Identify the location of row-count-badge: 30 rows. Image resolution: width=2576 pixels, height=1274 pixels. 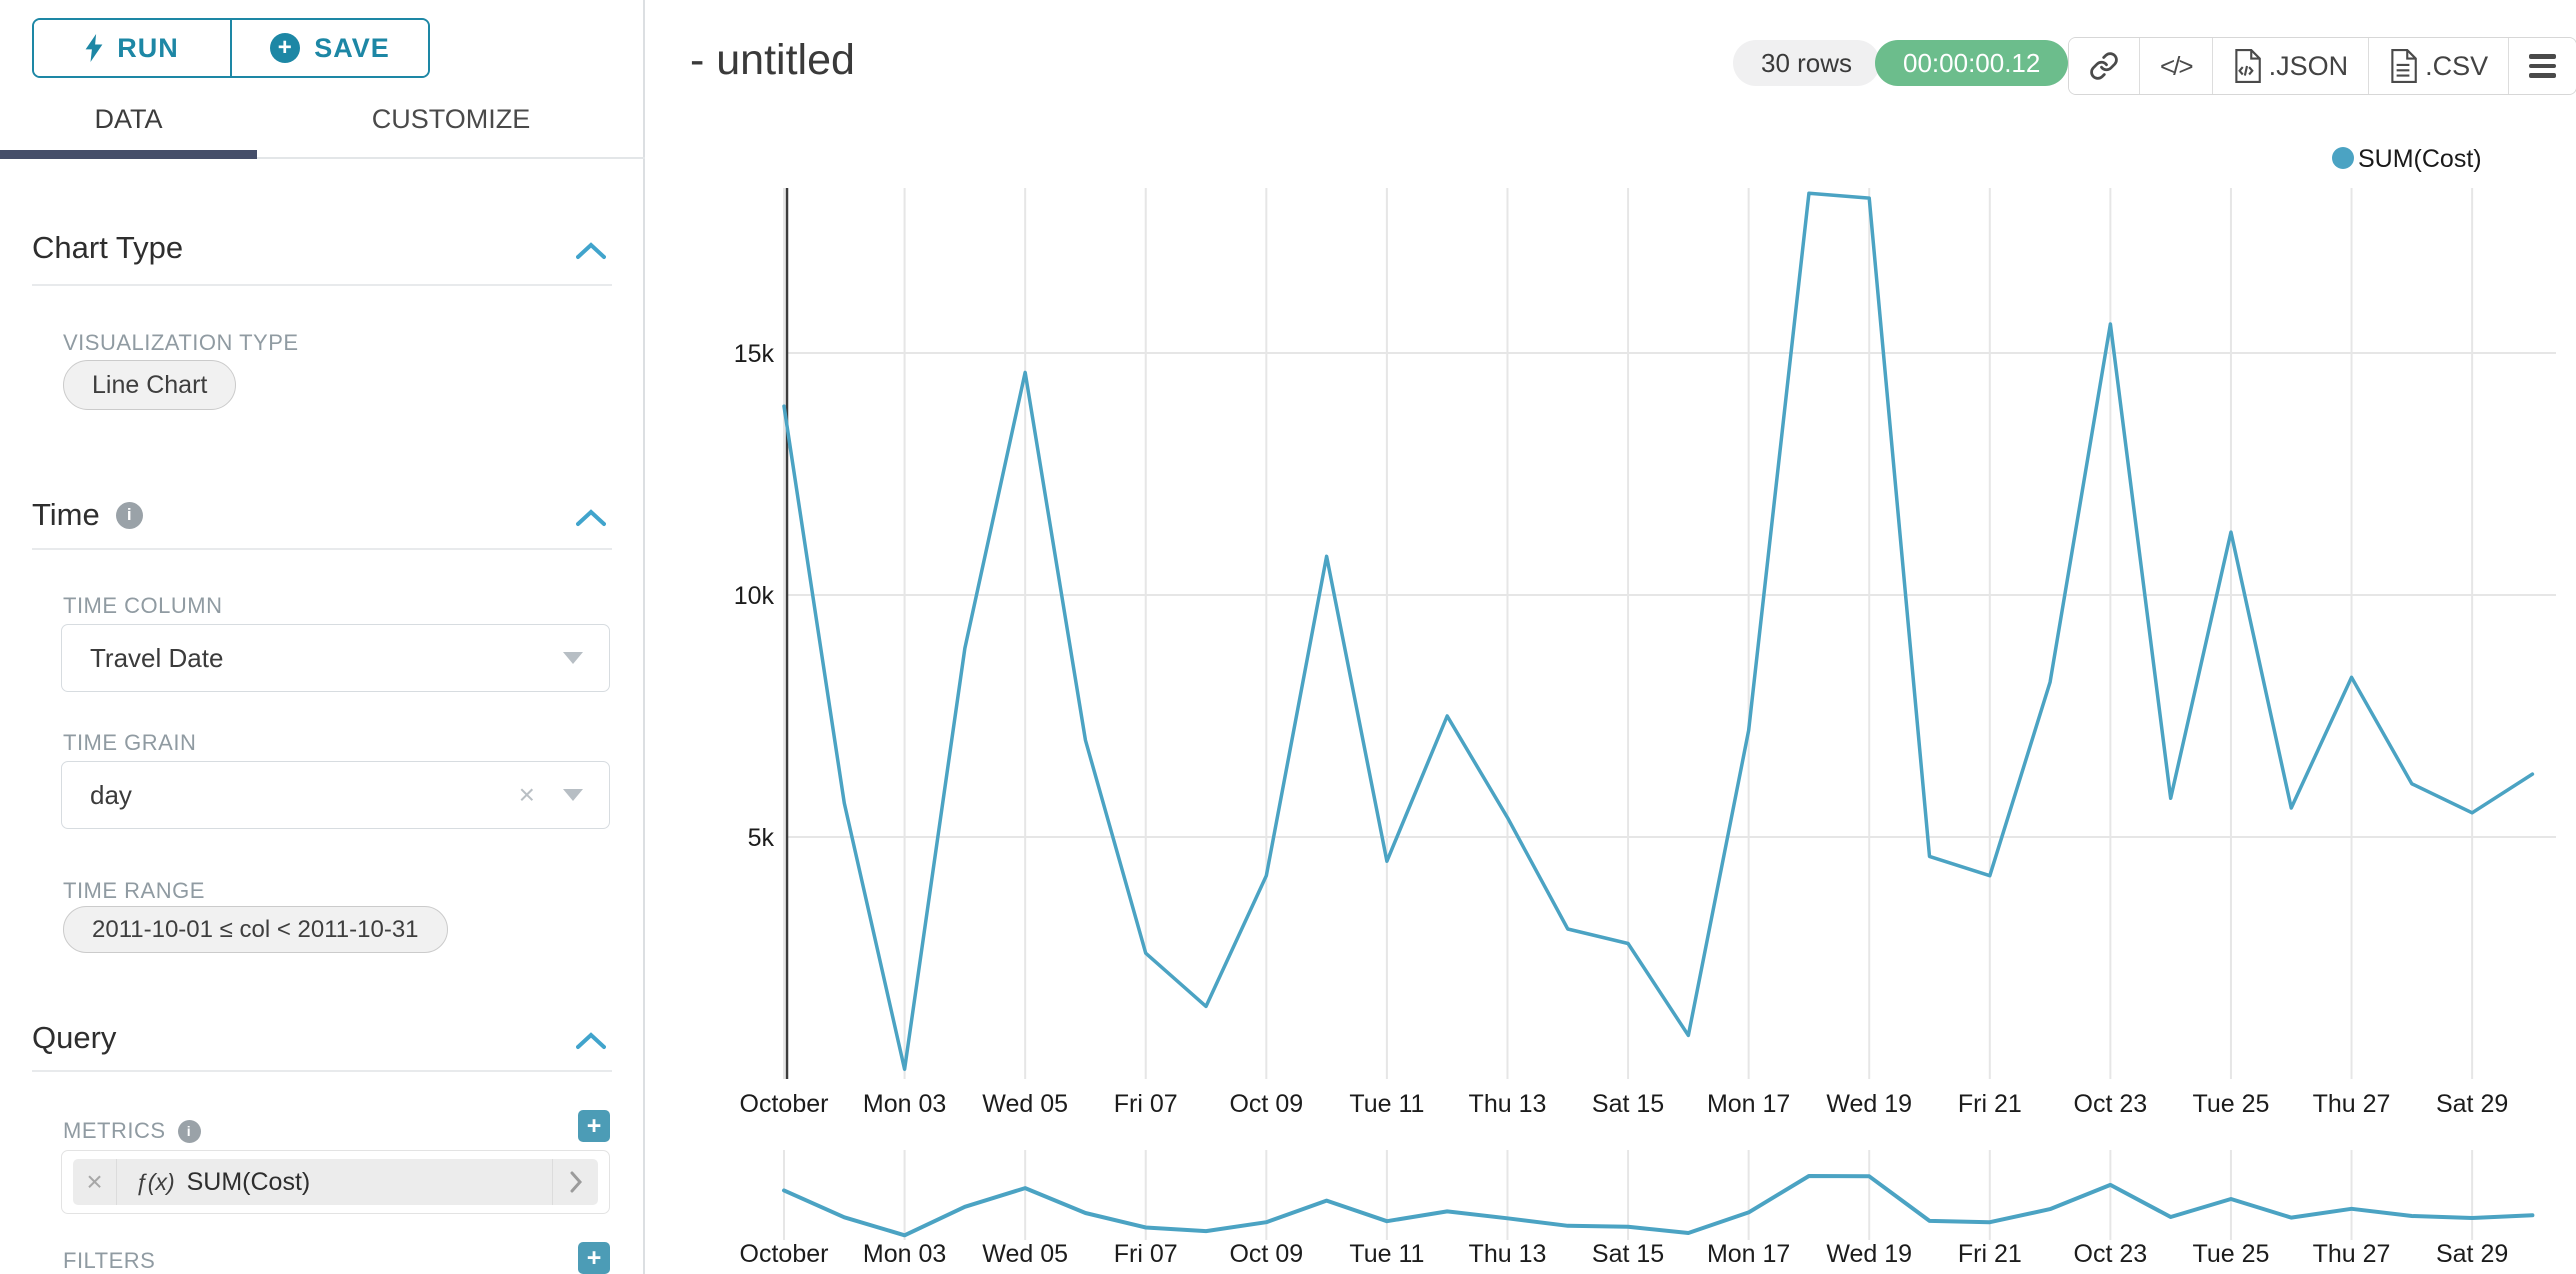
(1807, 63).